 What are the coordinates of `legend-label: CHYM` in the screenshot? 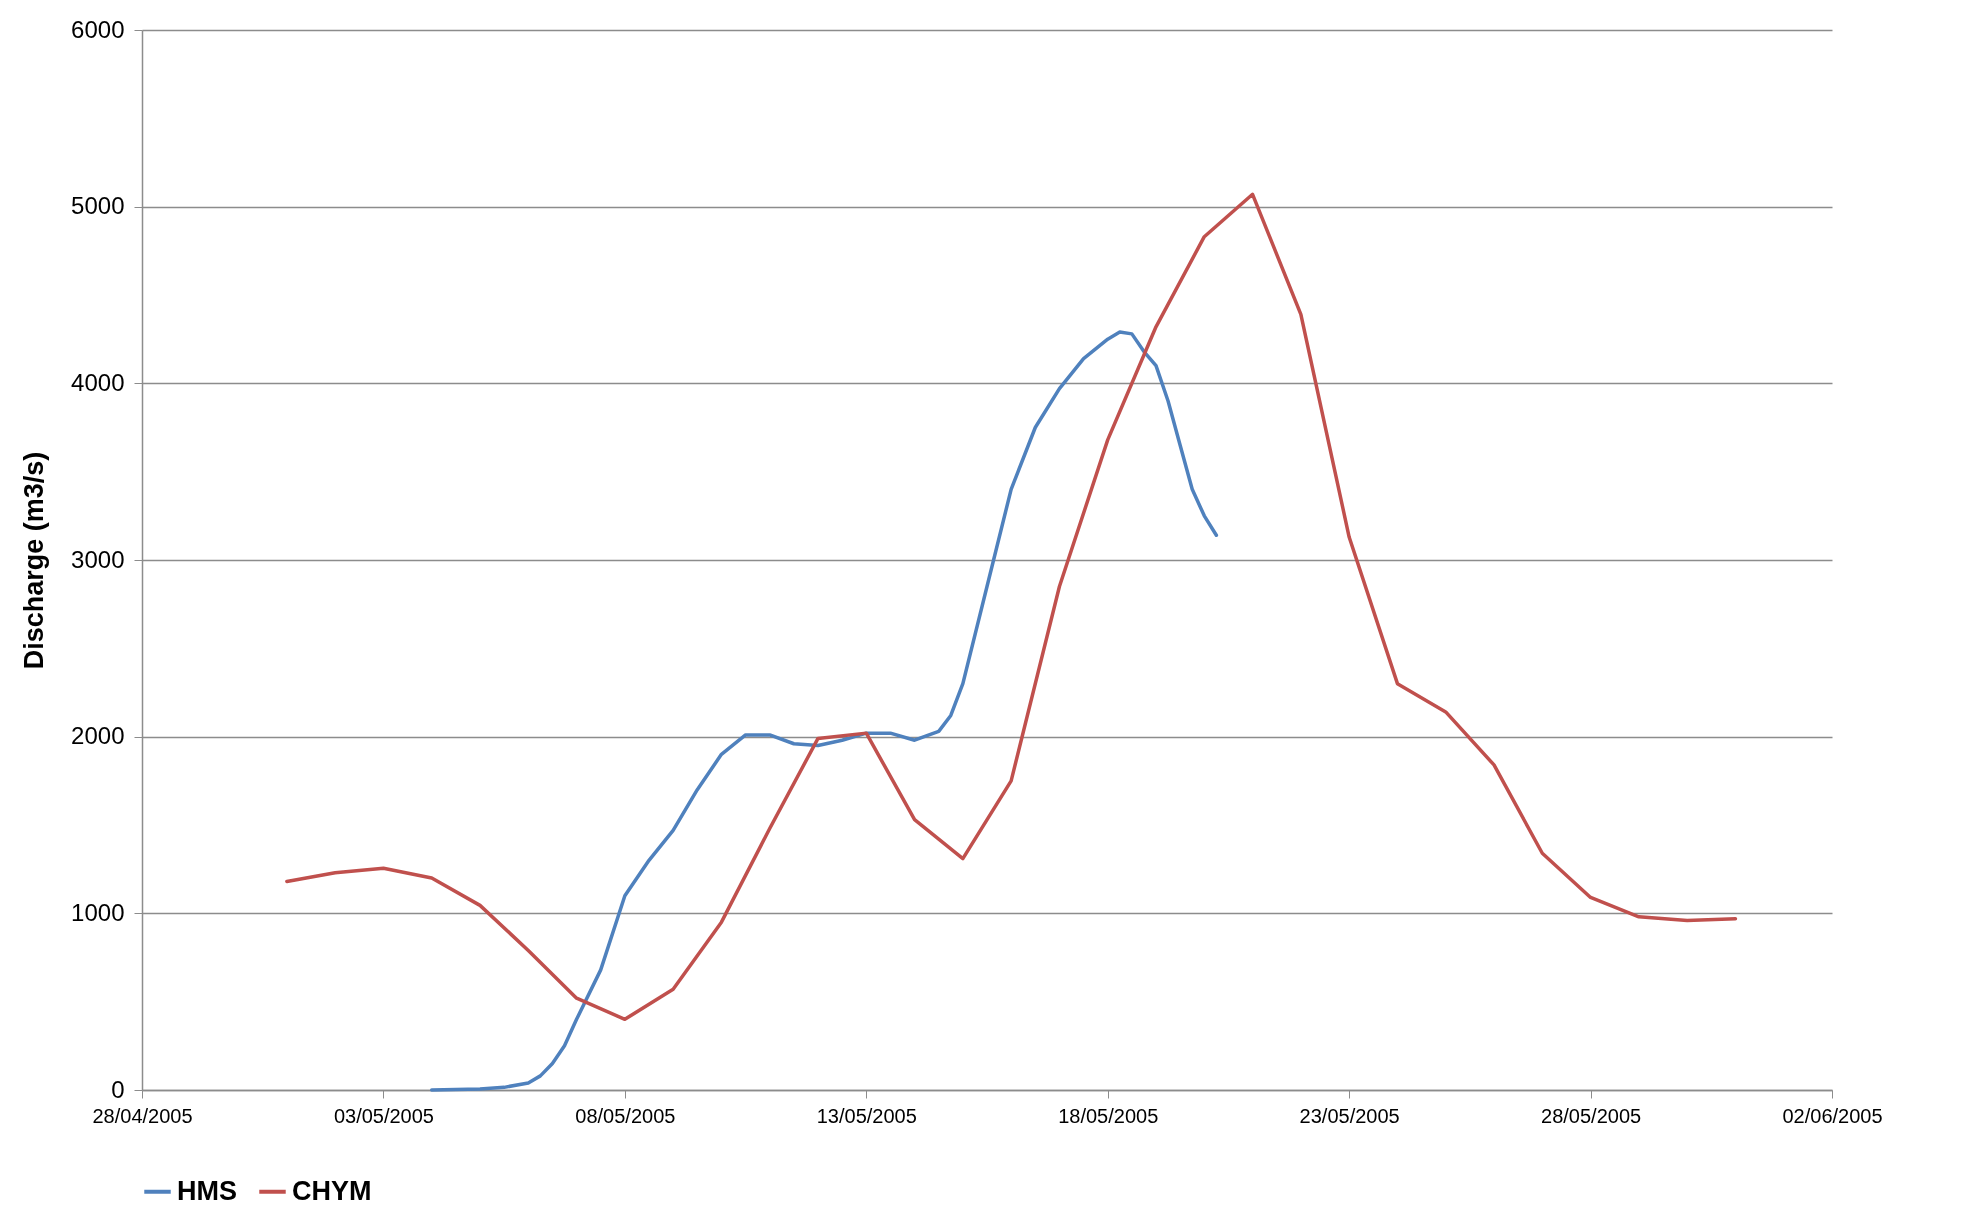 It's located at (332, 1190).